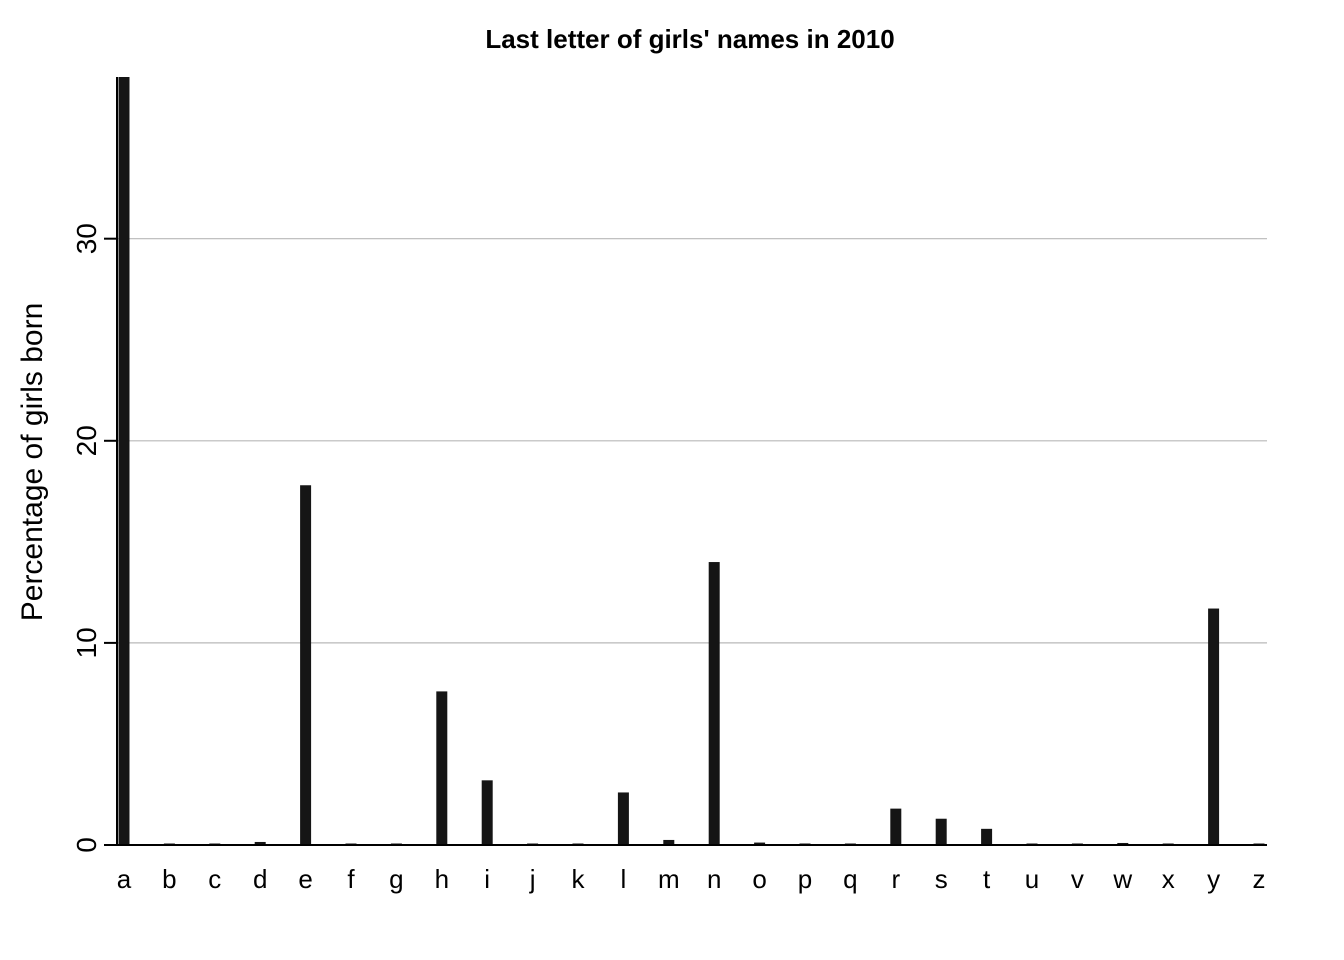  Describe the element at coordinates (669, 842) in the screenshot. I see `bar-m` at that location.